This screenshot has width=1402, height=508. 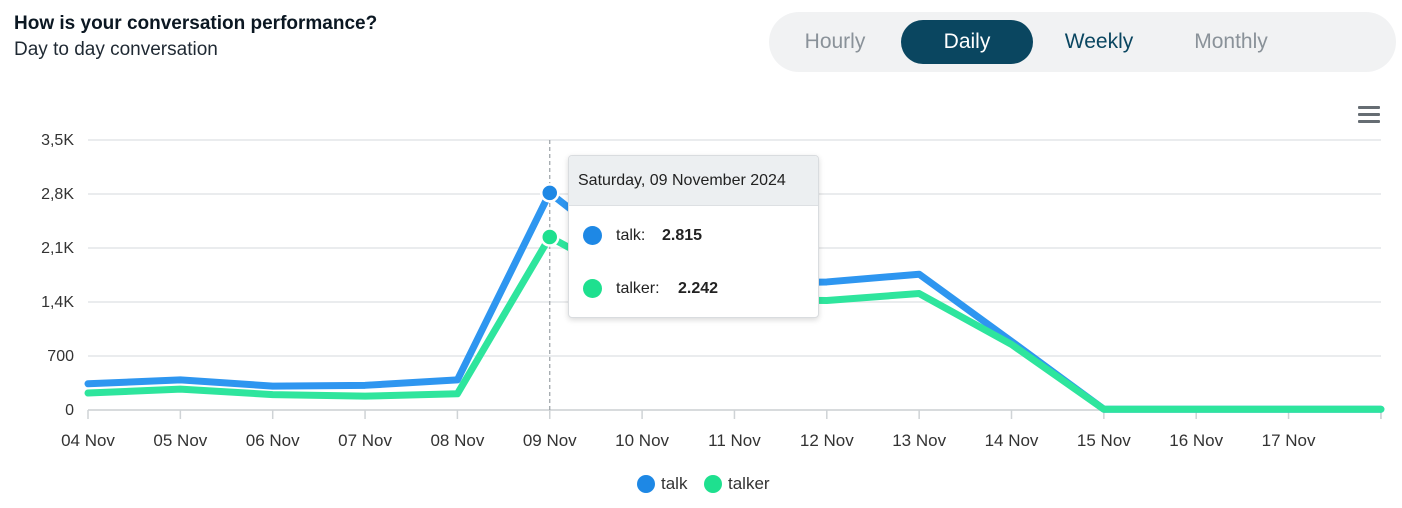 I want to click on talk-dot-icon, so click(x=592, y=235).